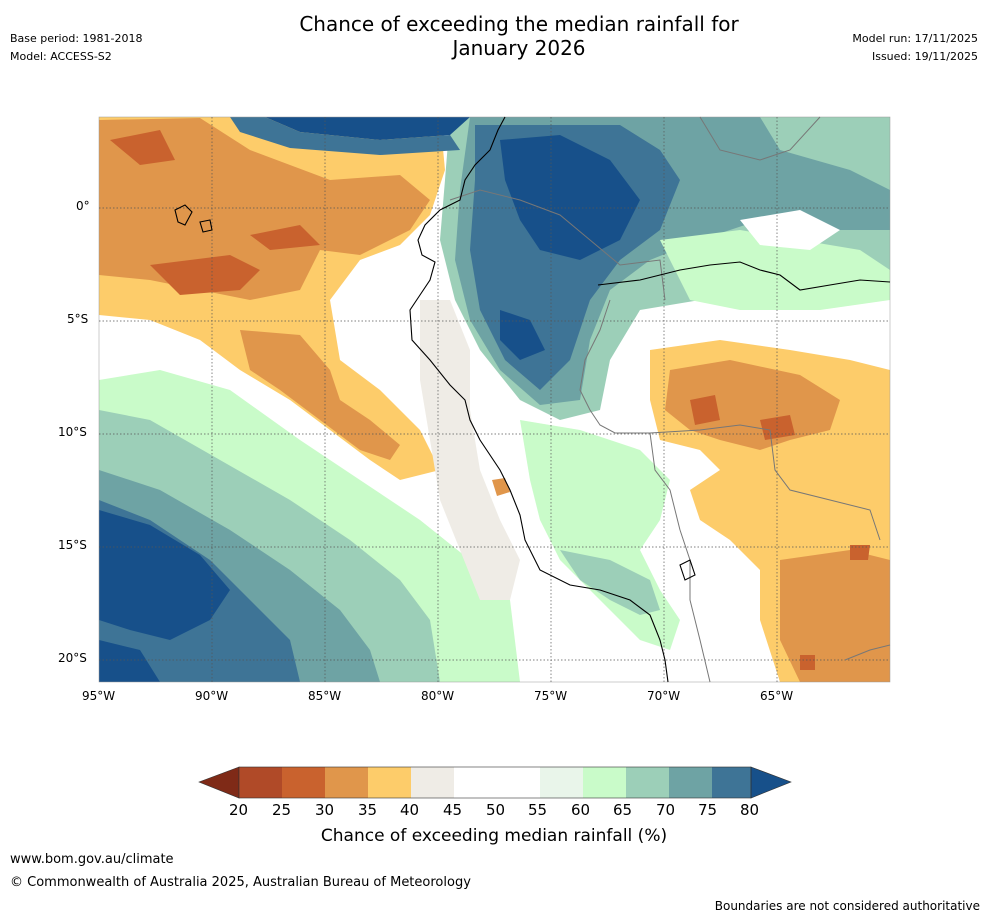 The width and height of the screenshot is (988, 919). What do you see at coordinates (750, 810) in the screenshot?
I see `colorbar-tick-80: 80` at bounding box center [750, 810].